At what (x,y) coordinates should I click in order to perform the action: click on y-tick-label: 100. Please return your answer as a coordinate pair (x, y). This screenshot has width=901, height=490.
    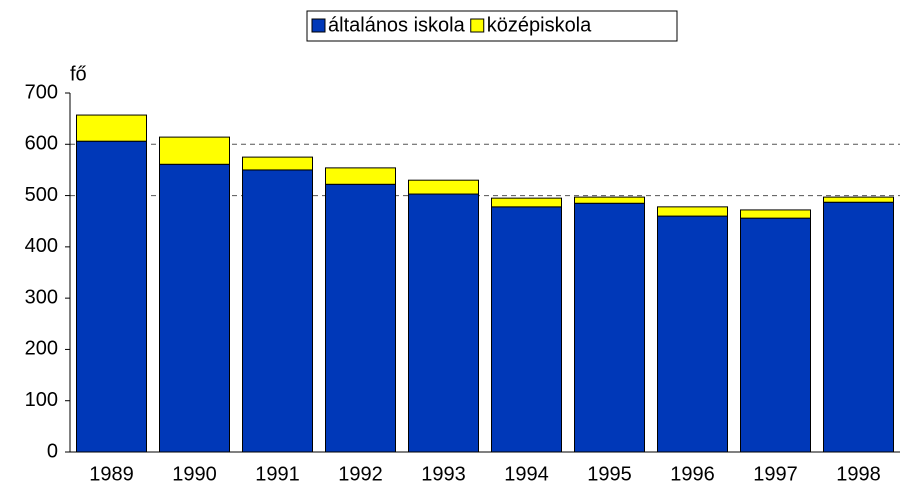
    Looking at the image, I should click on (41, 400).